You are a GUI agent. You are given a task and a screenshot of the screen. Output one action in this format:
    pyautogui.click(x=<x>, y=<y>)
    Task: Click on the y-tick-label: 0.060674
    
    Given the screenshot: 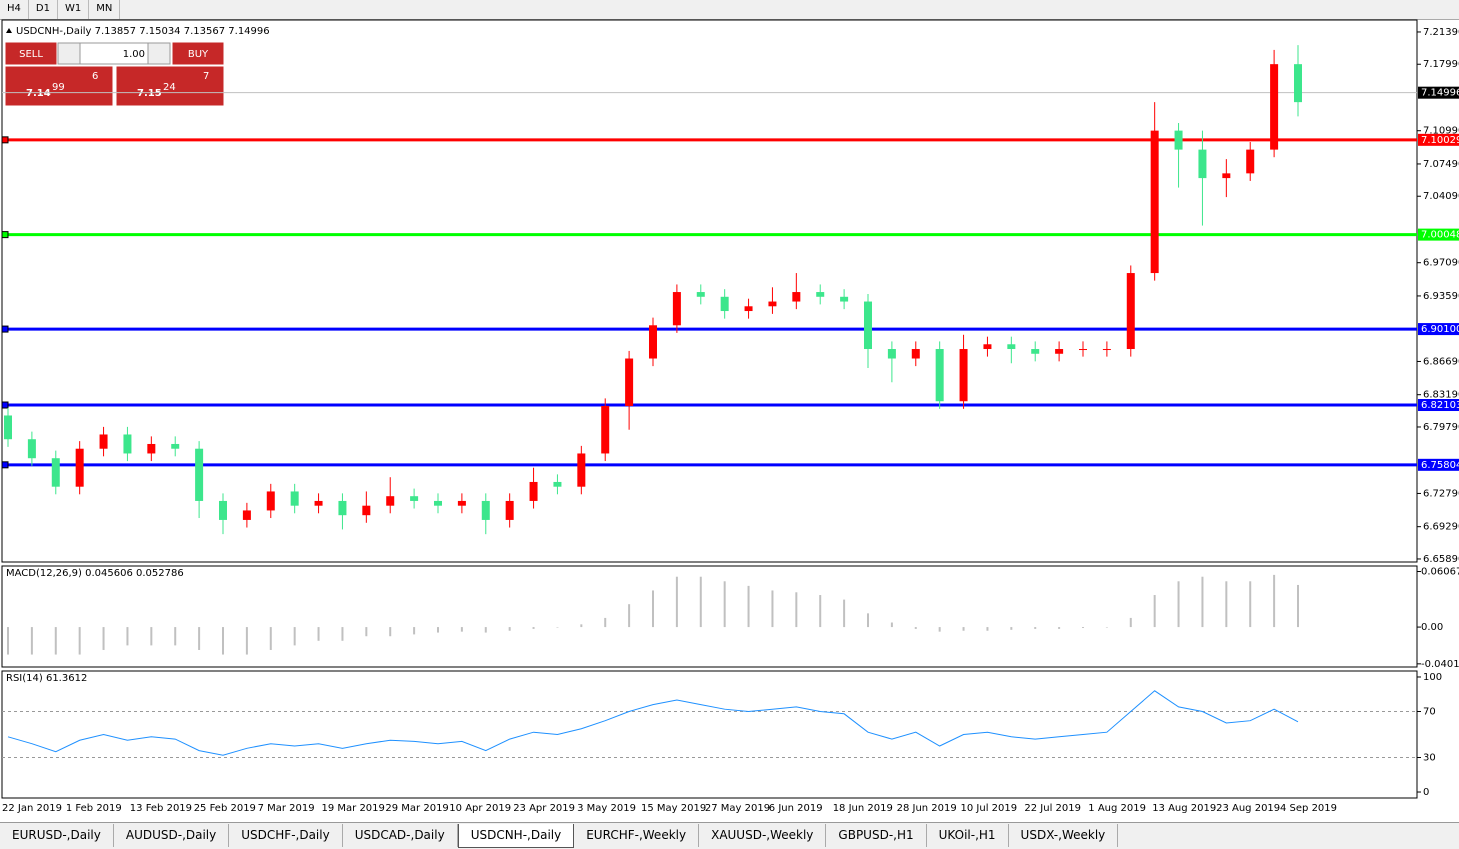 What is the action you would take?
    pyautogui.click(x=1440, y=572)
    